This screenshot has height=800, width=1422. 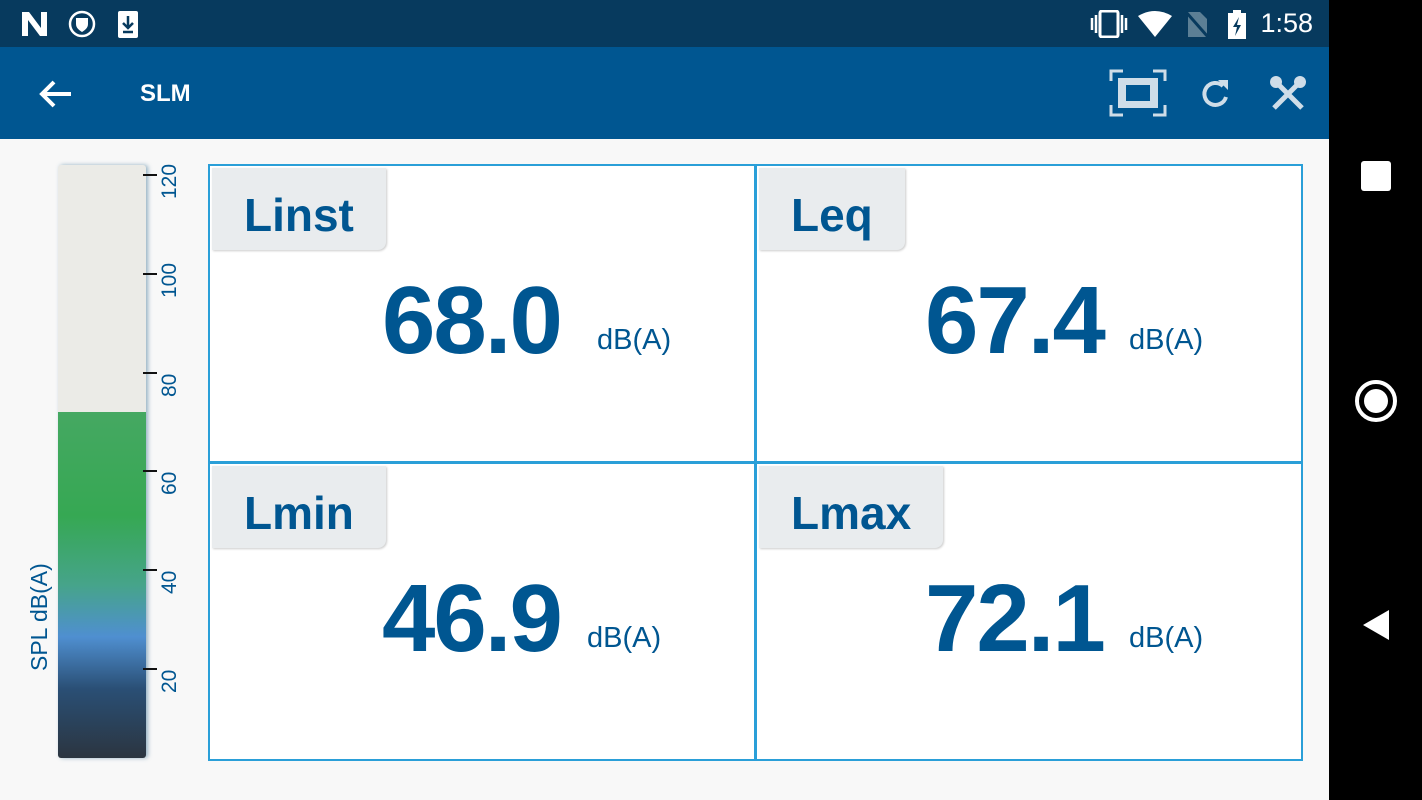 What do you see at coordinates (169, 582) in the screenshot?
I see `meter-tick-label: 40` at bounding box center [169, 582].